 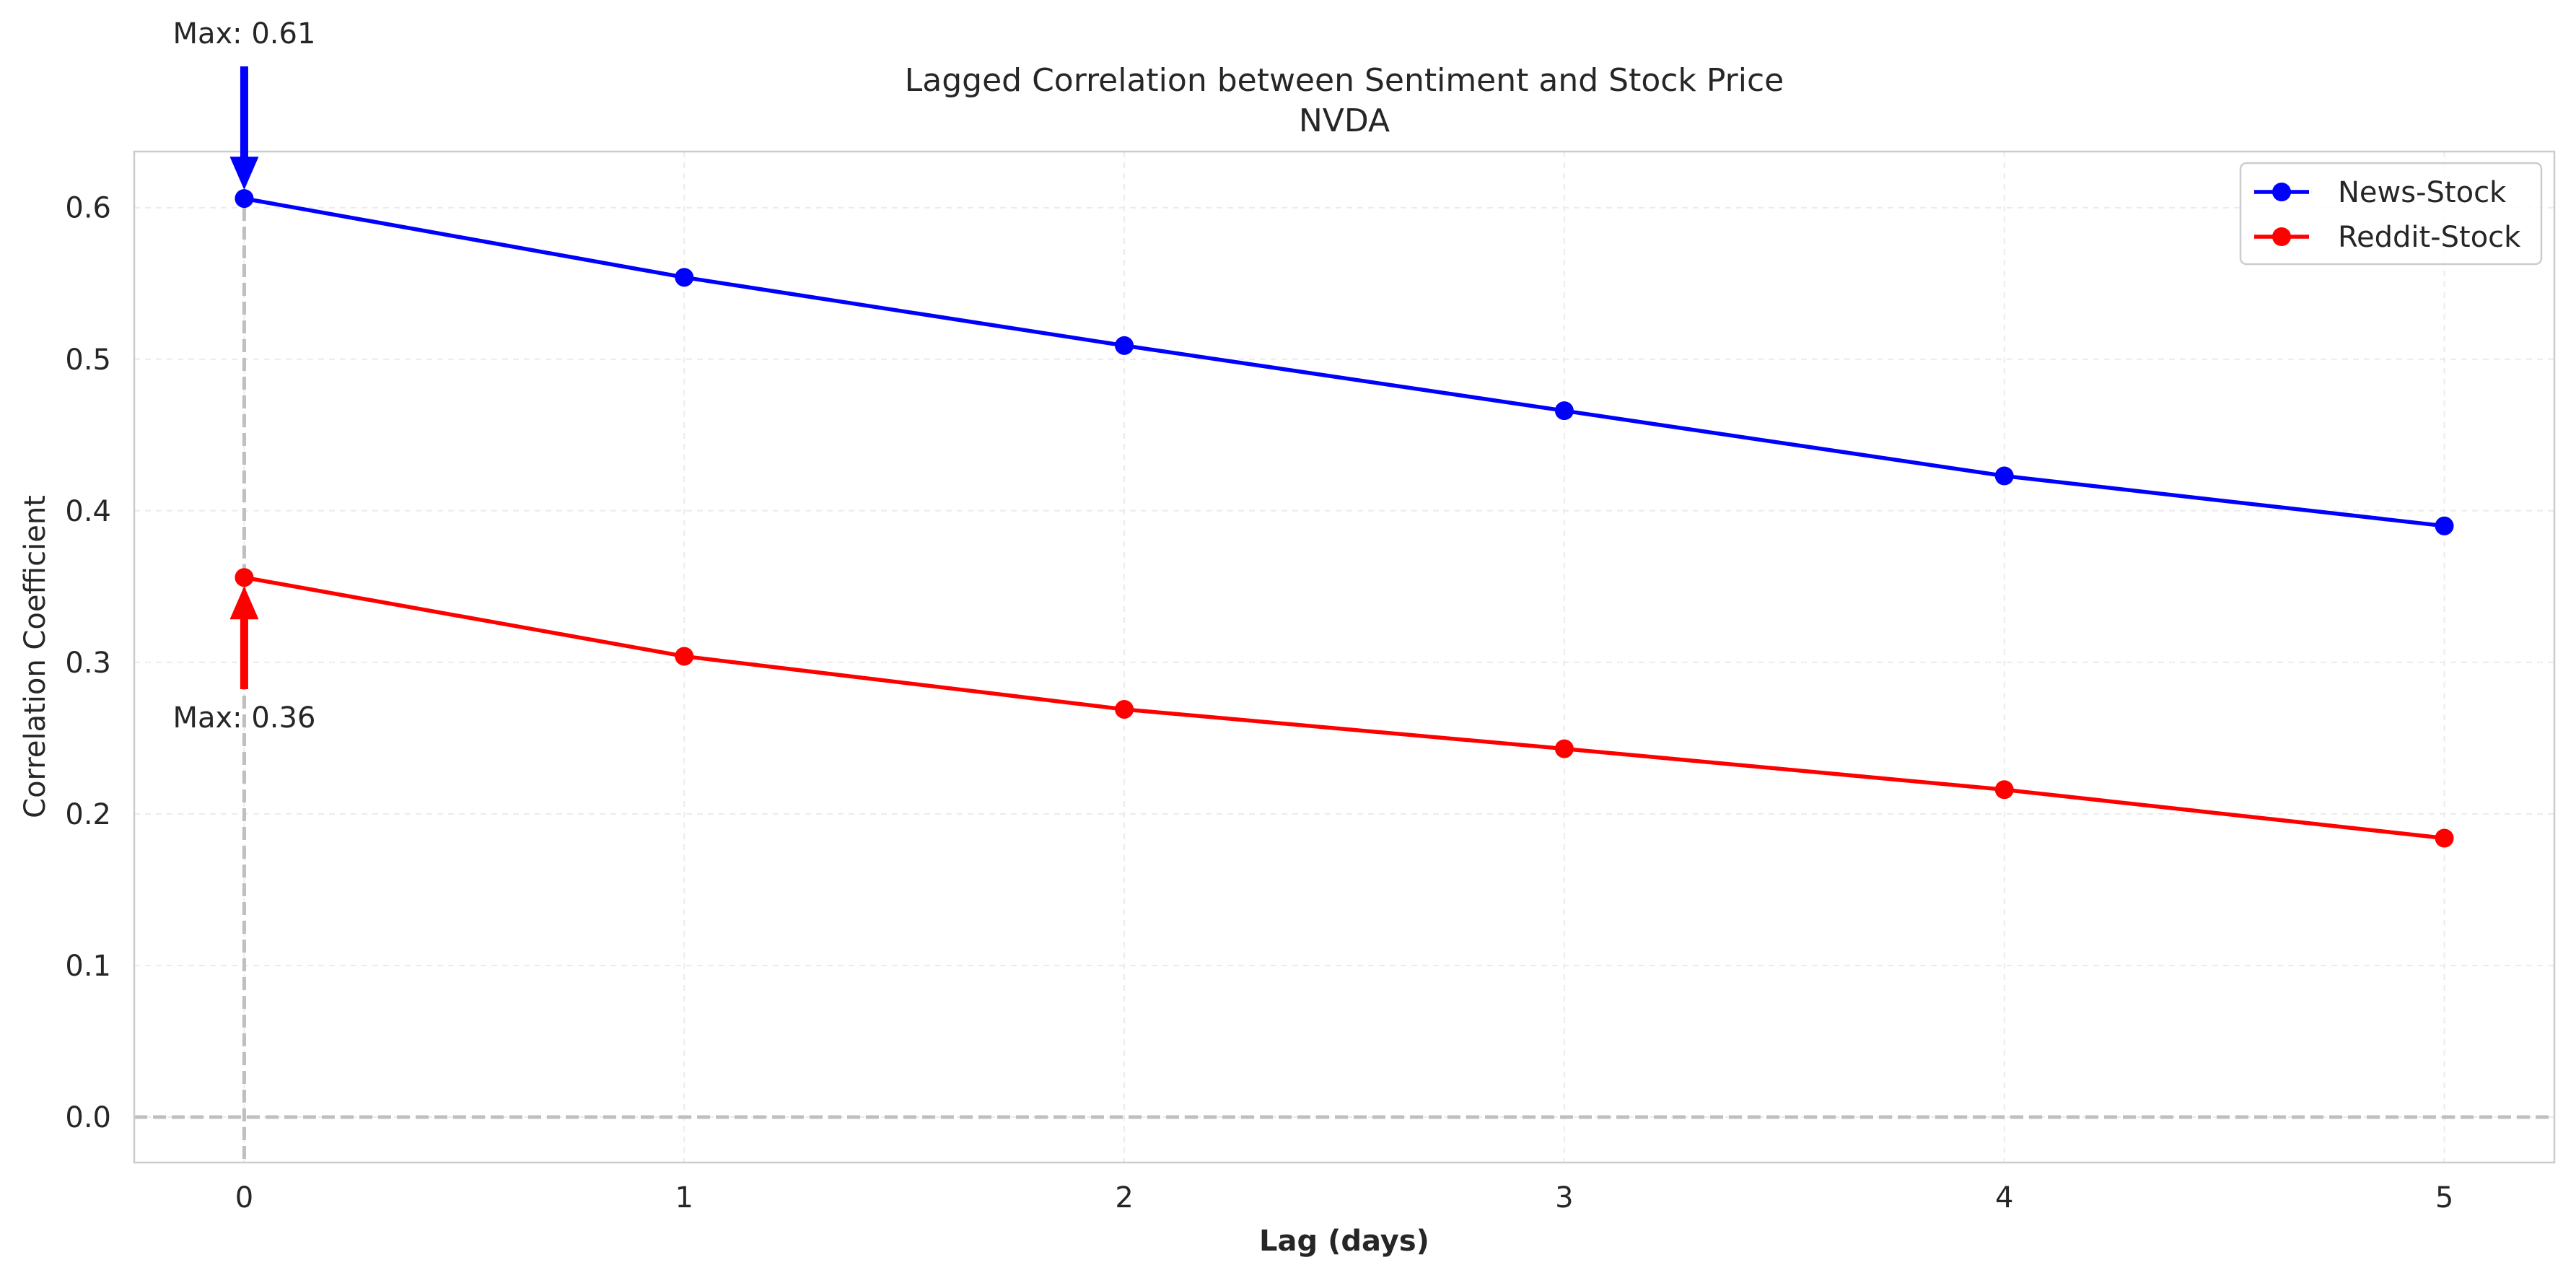 What do you see at coordinates (244, 1197) in the screenshot?
I see `x-tick-label: 0` at bounding box center [244, 1197].